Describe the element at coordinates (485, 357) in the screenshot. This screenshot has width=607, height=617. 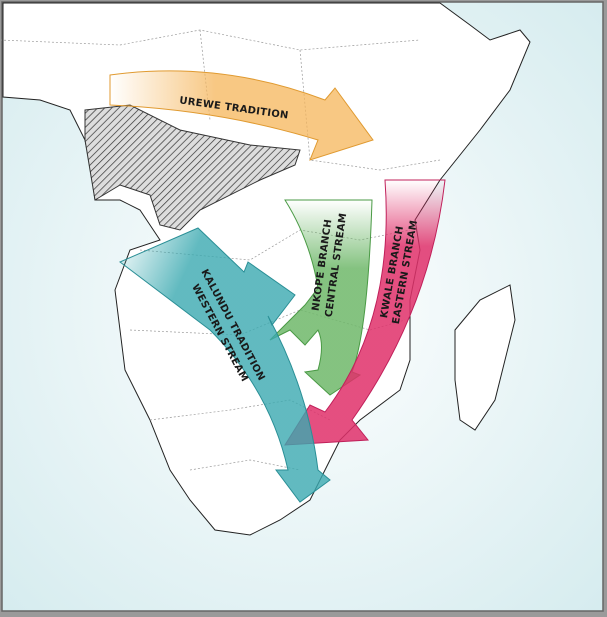
I see `madagascar` at that location.